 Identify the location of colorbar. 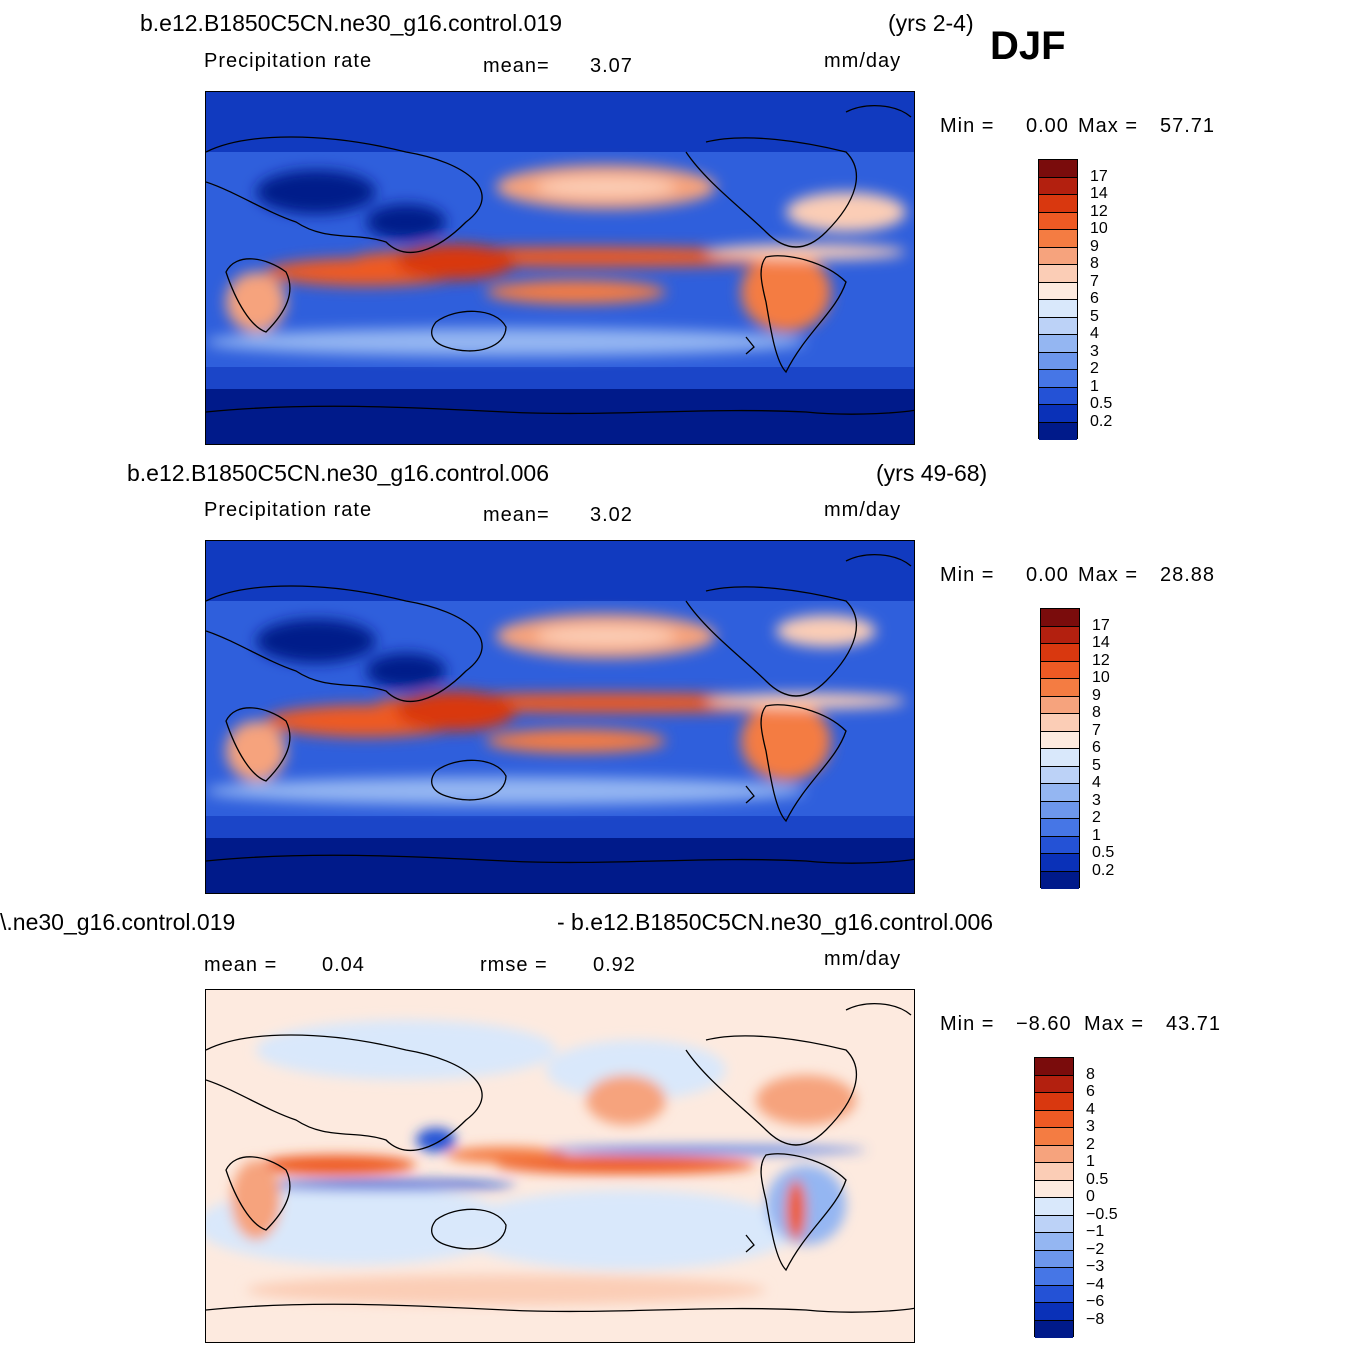
(1058, 299).